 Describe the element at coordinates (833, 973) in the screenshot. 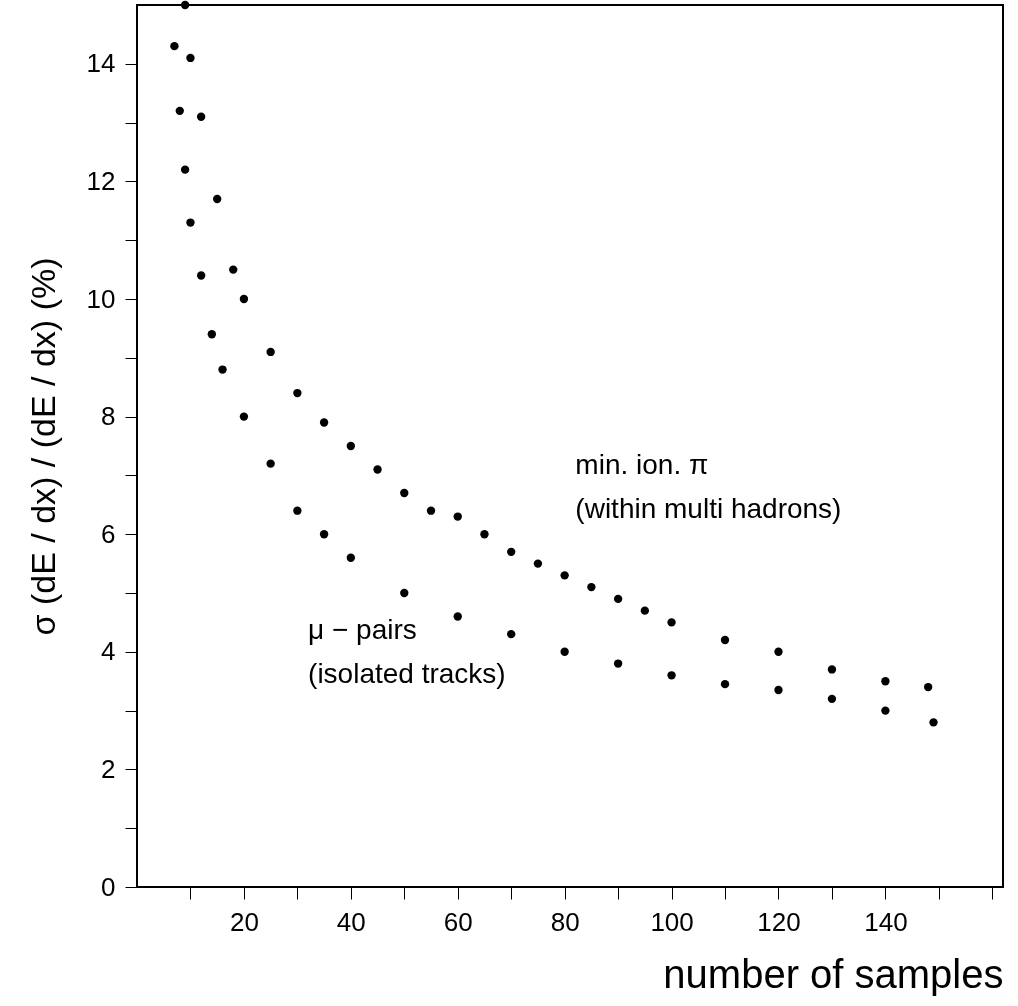

I see `x-axis-title: number of samples` at that location.